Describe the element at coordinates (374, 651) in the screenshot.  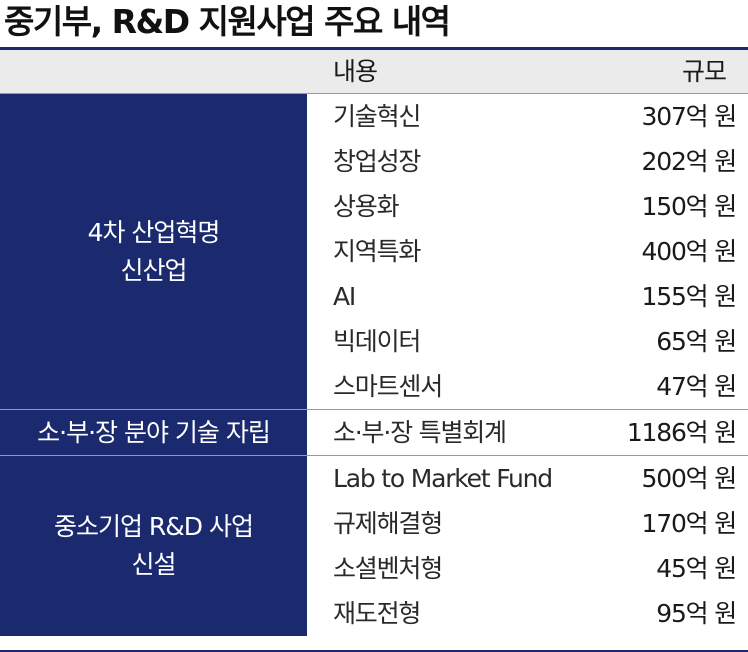
I see `table-bottom-rule` at that location.